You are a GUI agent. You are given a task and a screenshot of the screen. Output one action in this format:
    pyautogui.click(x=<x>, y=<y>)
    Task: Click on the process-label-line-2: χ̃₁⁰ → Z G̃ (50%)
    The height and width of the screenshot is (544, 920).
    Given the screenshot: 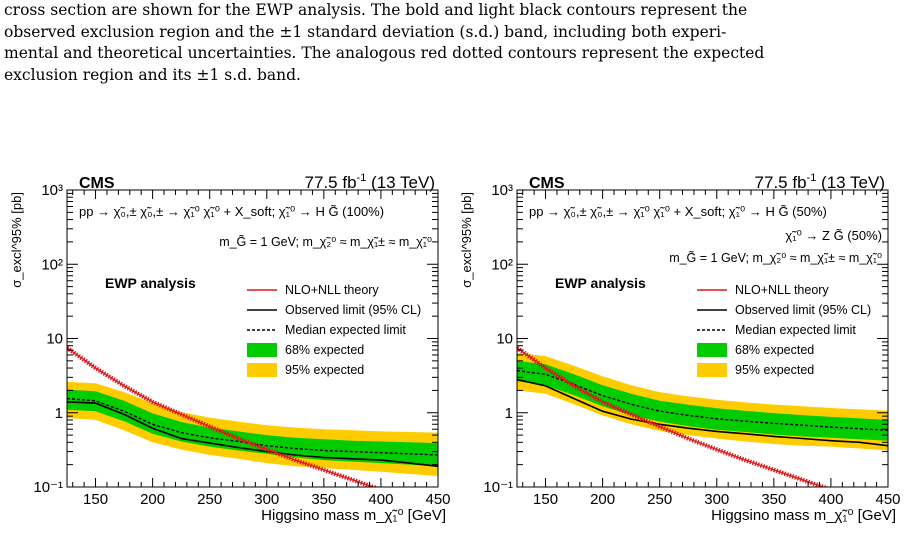 What is the action you would take?
    pyautogui.click(x=833, y=235)
    